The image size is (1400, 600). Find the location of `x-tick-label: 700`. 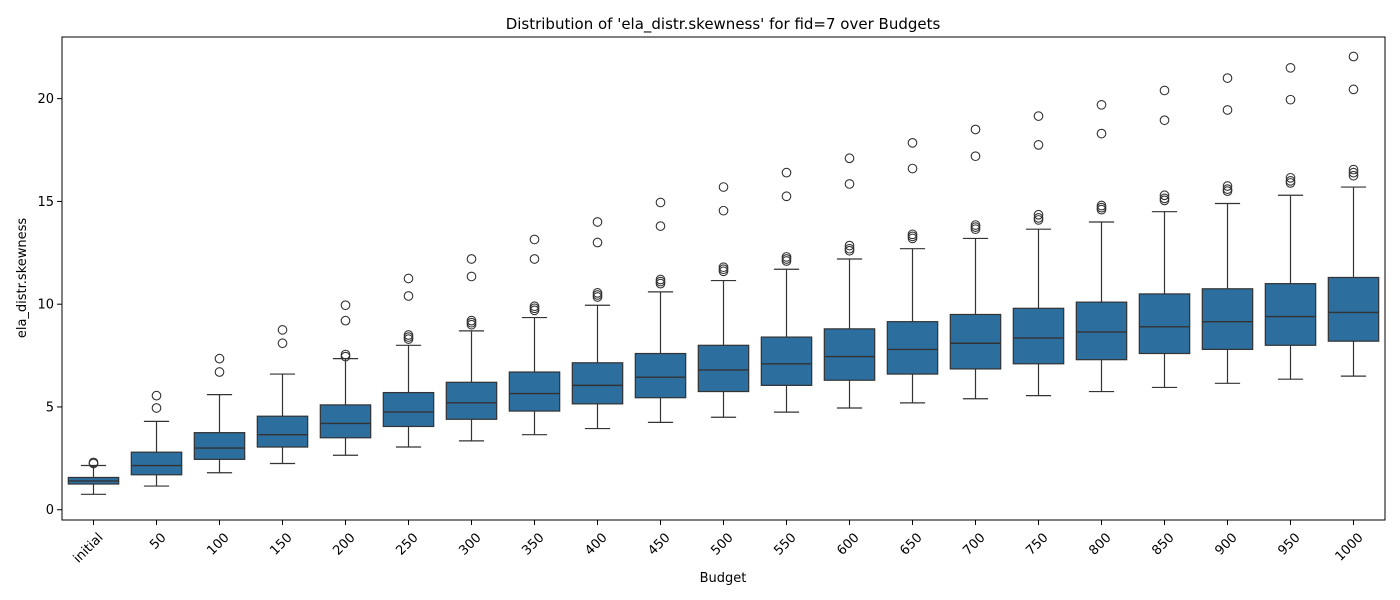

x-tick-label: 700 is located at coordinates (974, 544).